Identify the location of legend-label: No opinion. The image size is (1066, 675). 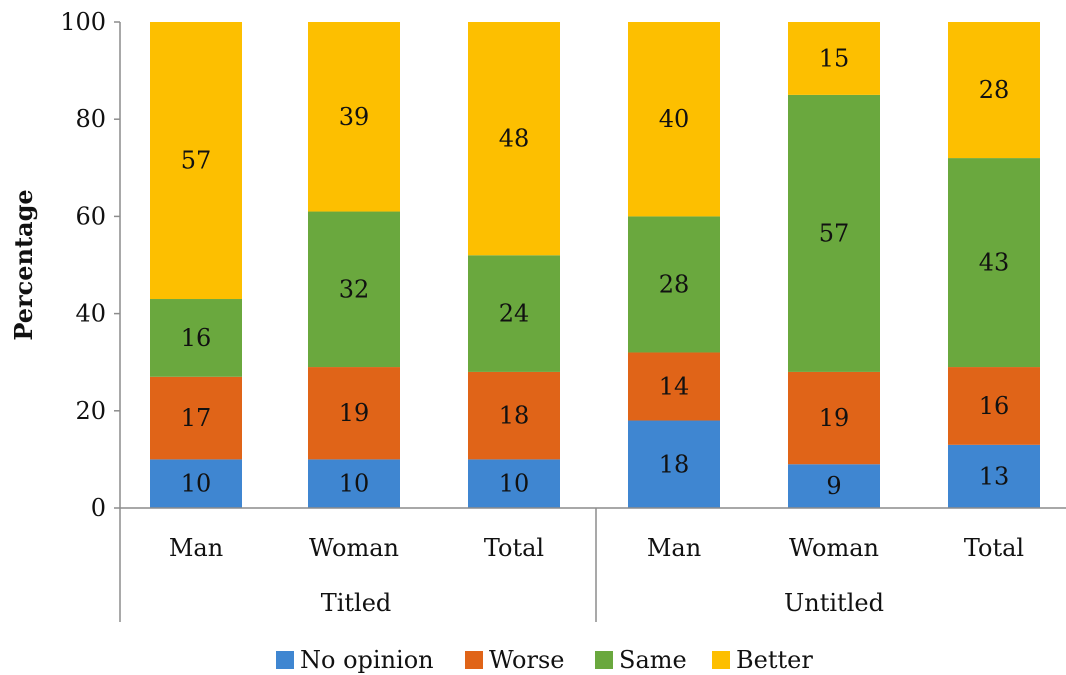
(367, 660).